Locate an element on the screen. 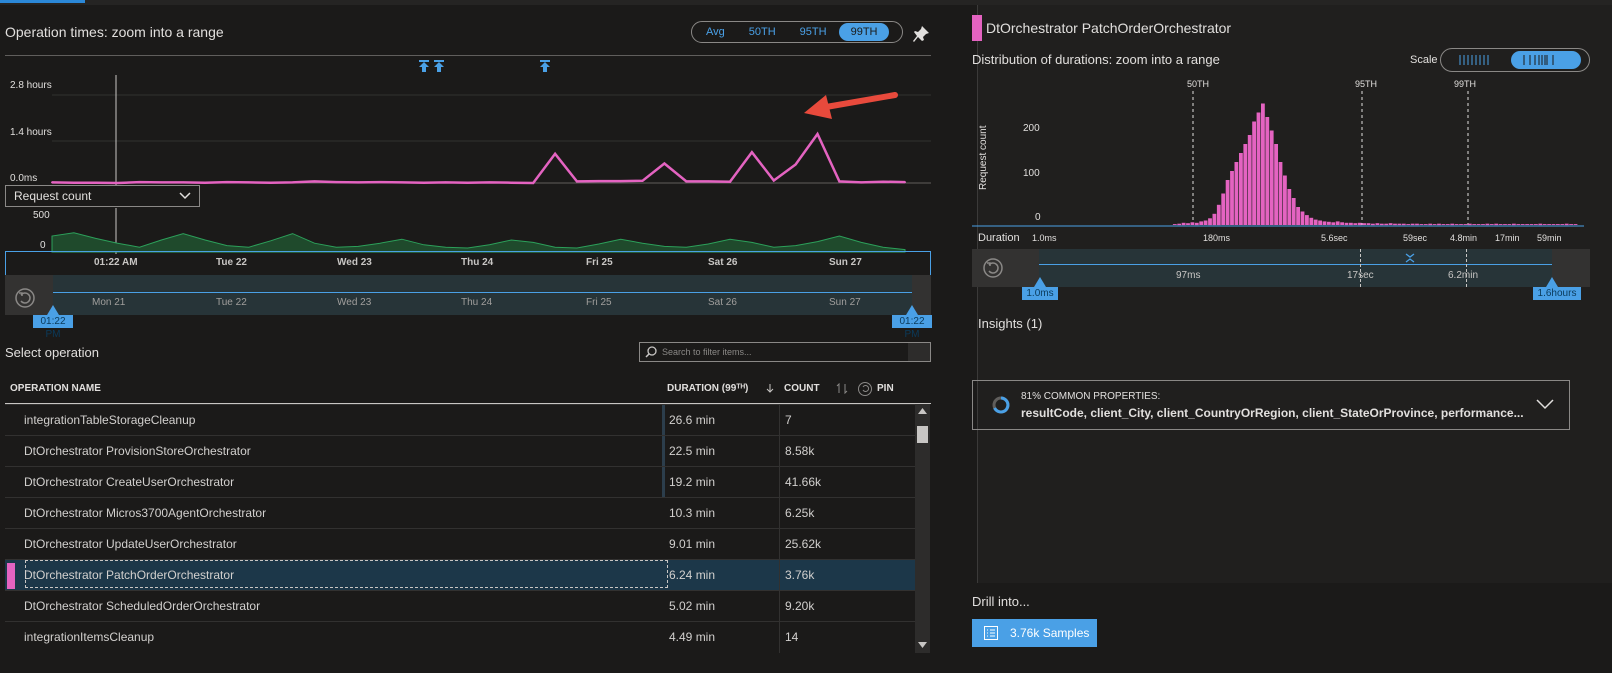 This screenshot has height=673, width=1612. duration-cell: 22.5 min is located at coordinates (692, 451).